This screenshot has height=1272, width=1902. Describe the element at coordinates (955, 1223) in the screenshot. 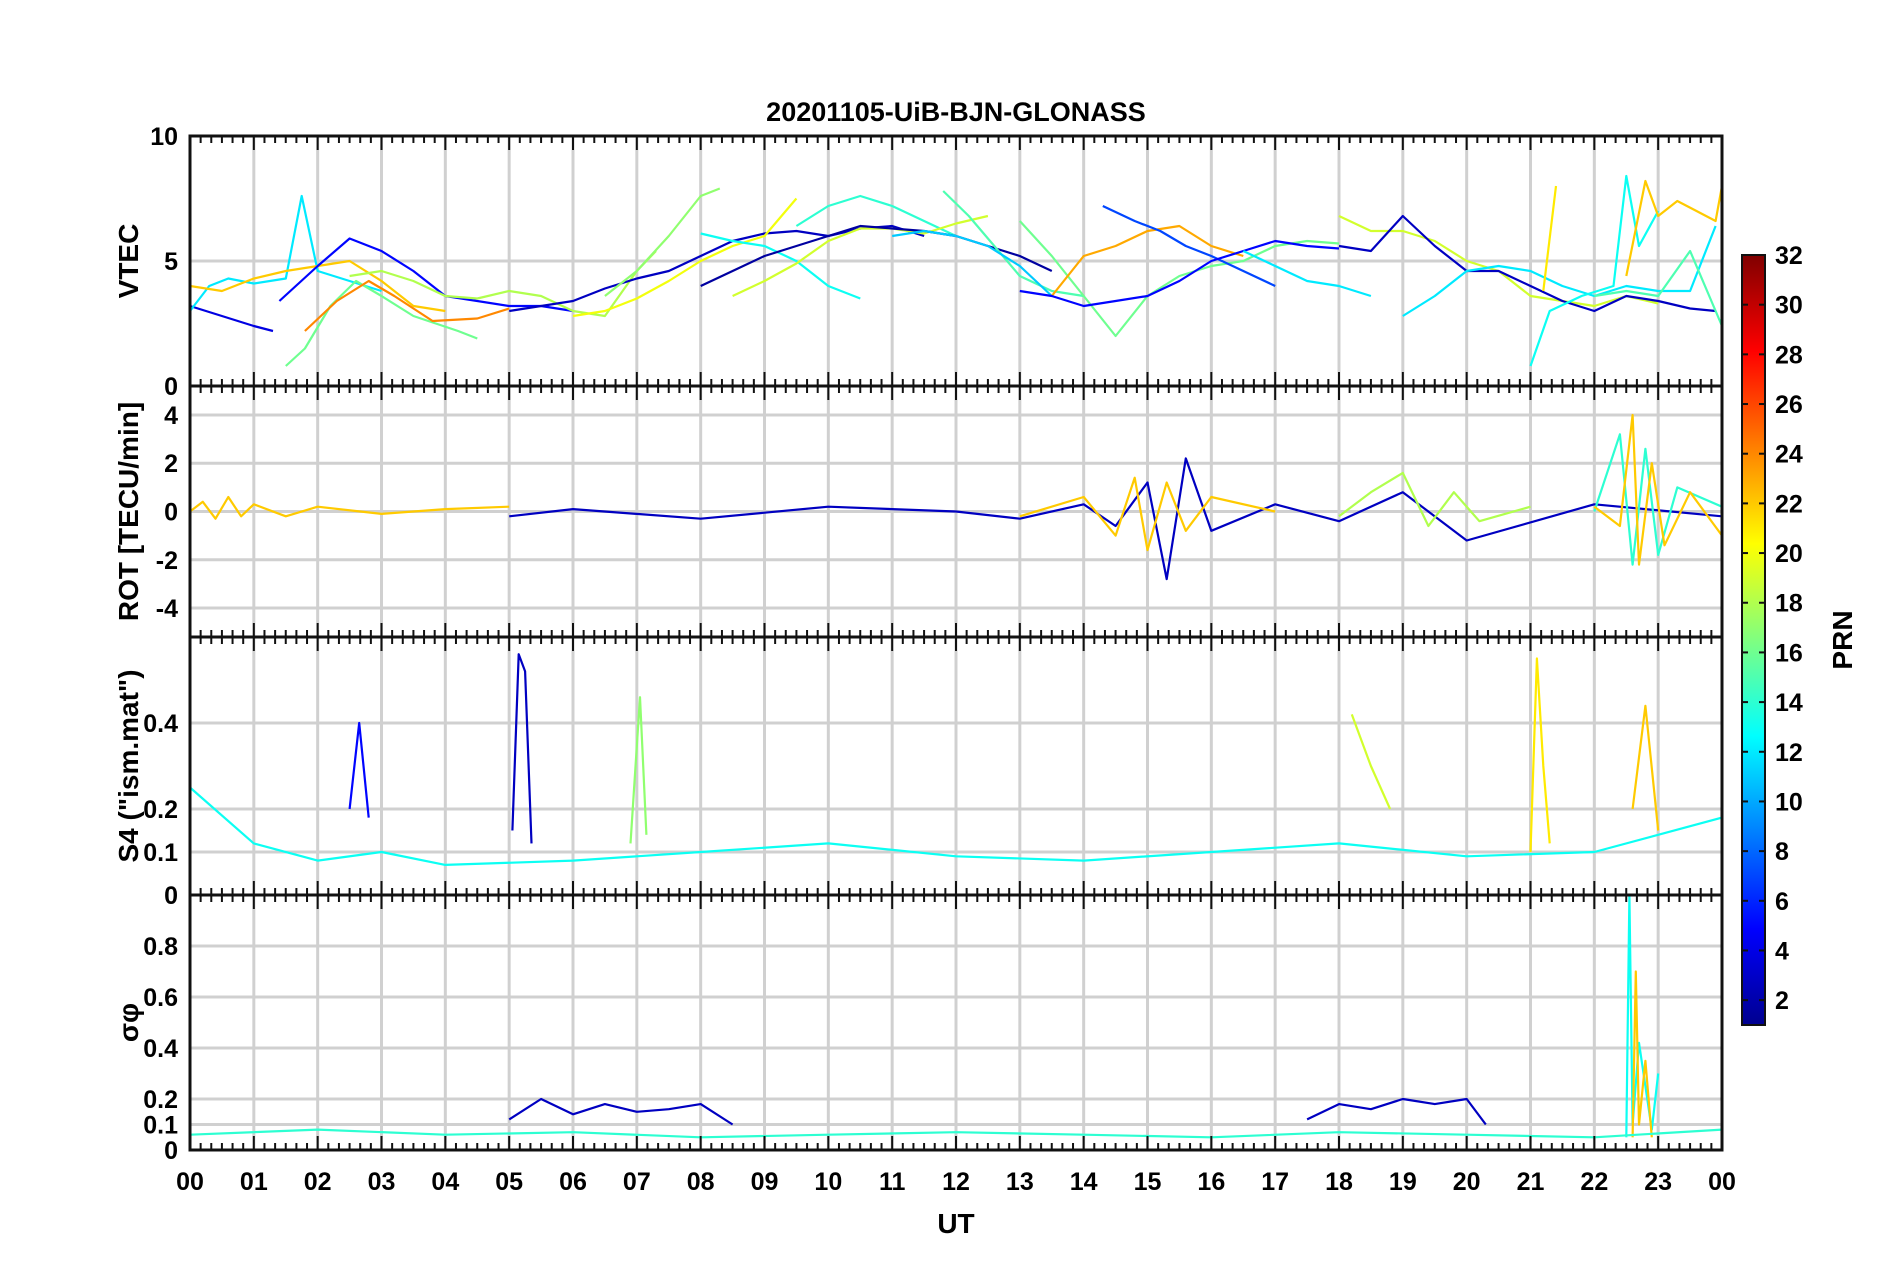

I see `x-axis-label: UT` at that location.